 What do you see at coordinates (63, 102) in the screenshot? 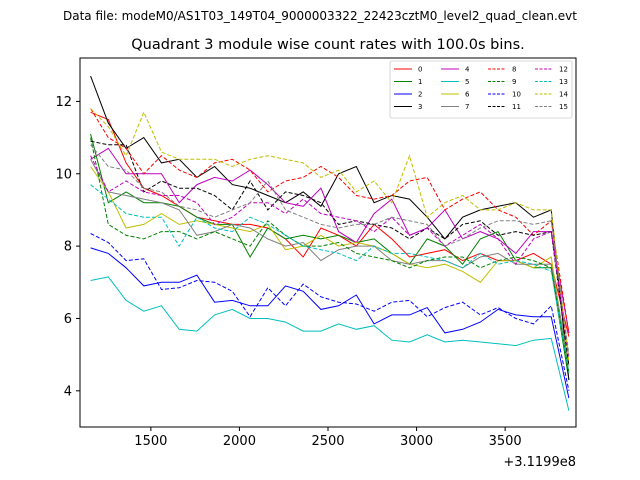
I see `y-tick-label: 12` at bounding box center [63, 102].